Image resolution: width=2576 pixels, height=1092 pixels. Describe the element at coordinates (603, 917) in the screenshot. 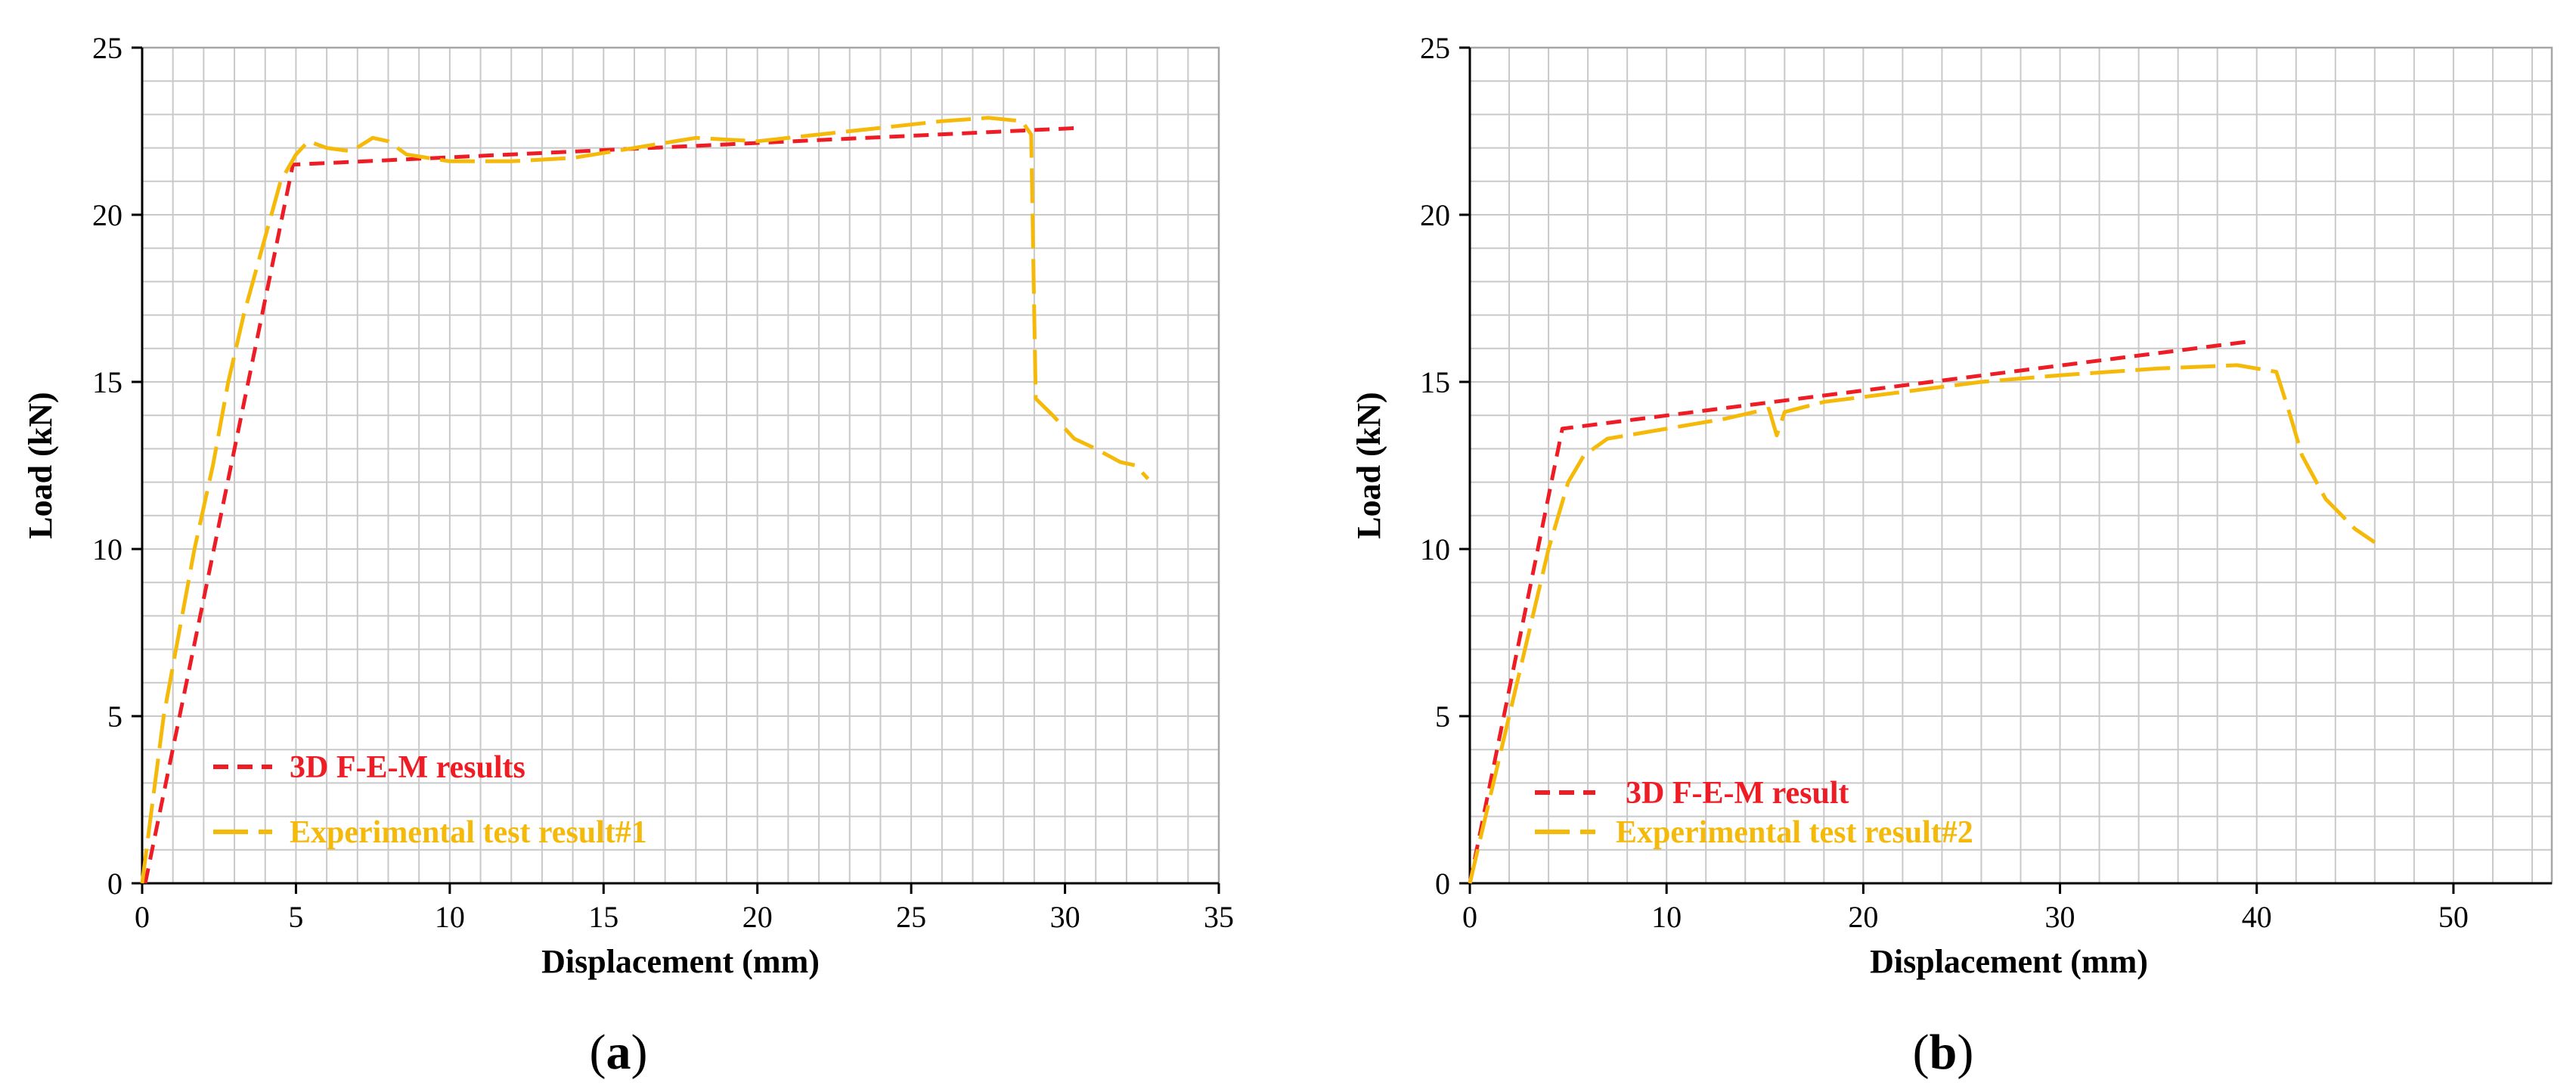

I see `x-tick-label: 15` at that location.